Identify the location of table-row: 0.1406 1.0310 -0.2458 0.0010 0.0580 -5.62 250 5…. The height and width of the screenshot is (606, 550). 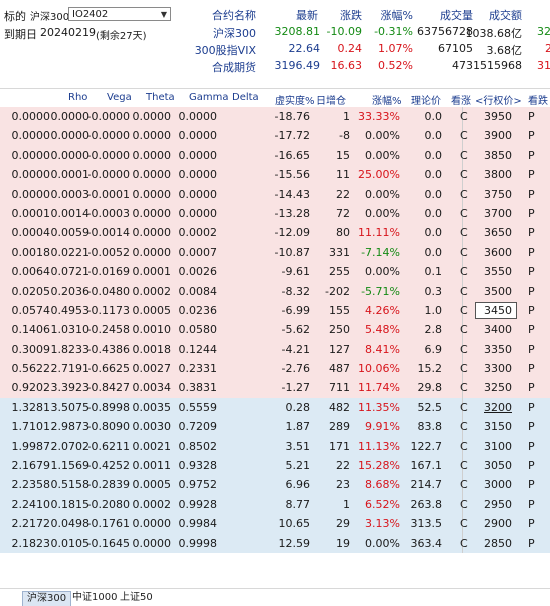
(275, 330).